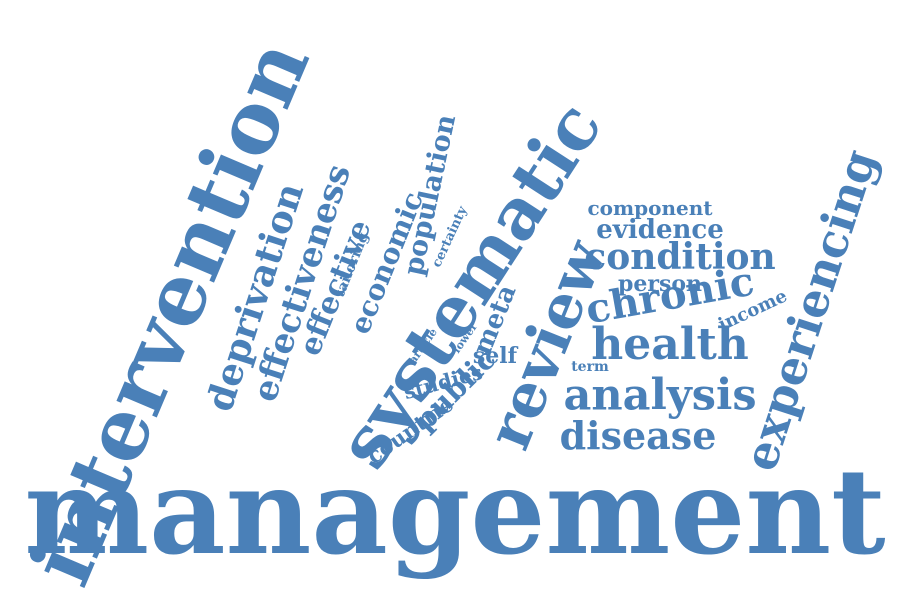  Describe the element at coordinates (670, 344) in the screenshot. I see `word-health: health` at that location.